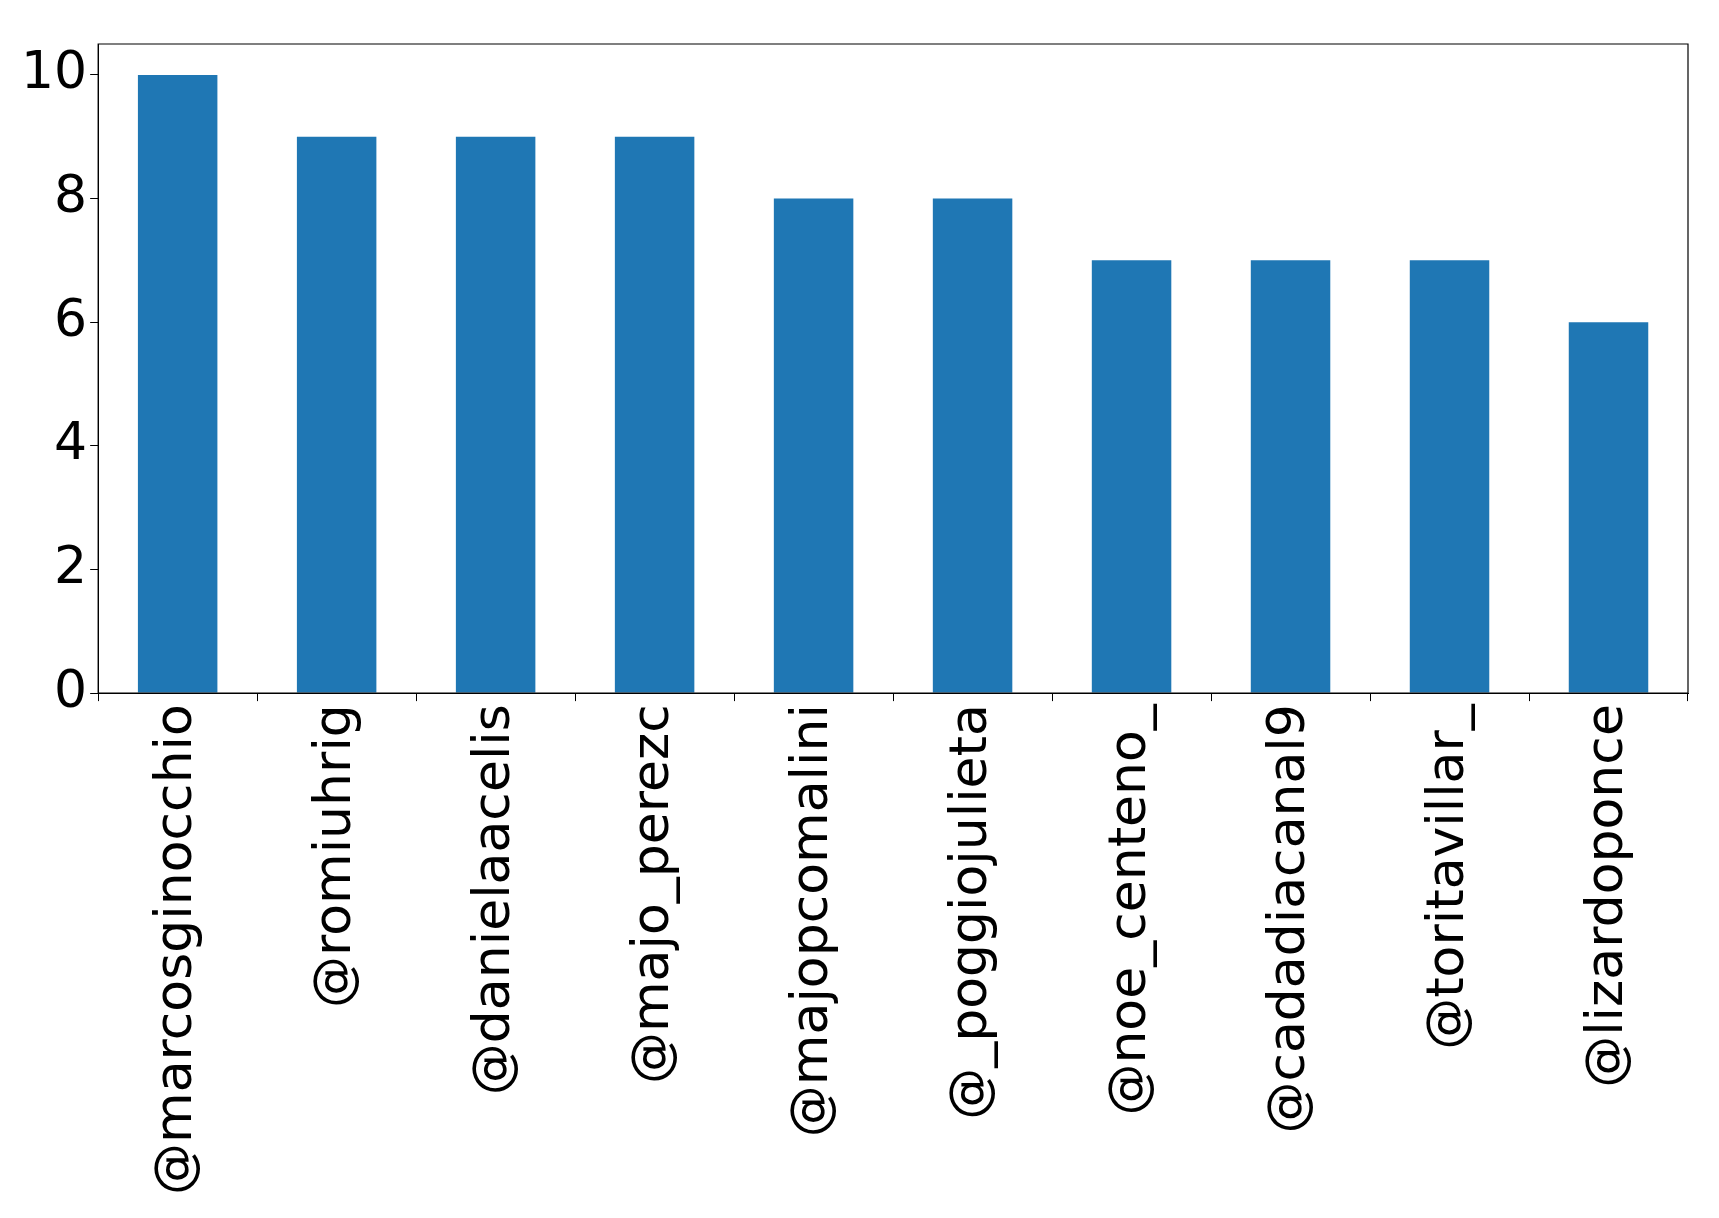 Image resolution: width=1719 pixels, height=1218 pixels. What do you see at coordinates (71, 565) in the screenshot?
I see `y-tick-label: 2` at bounding box center [71, 565].